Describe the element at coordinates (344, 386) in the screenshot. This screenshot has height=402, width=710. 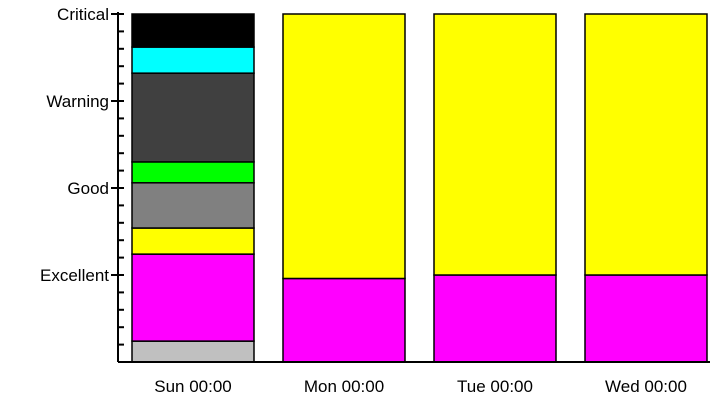
I see `x-tick-label-mon-00-00: Mon 00:00` at that location.